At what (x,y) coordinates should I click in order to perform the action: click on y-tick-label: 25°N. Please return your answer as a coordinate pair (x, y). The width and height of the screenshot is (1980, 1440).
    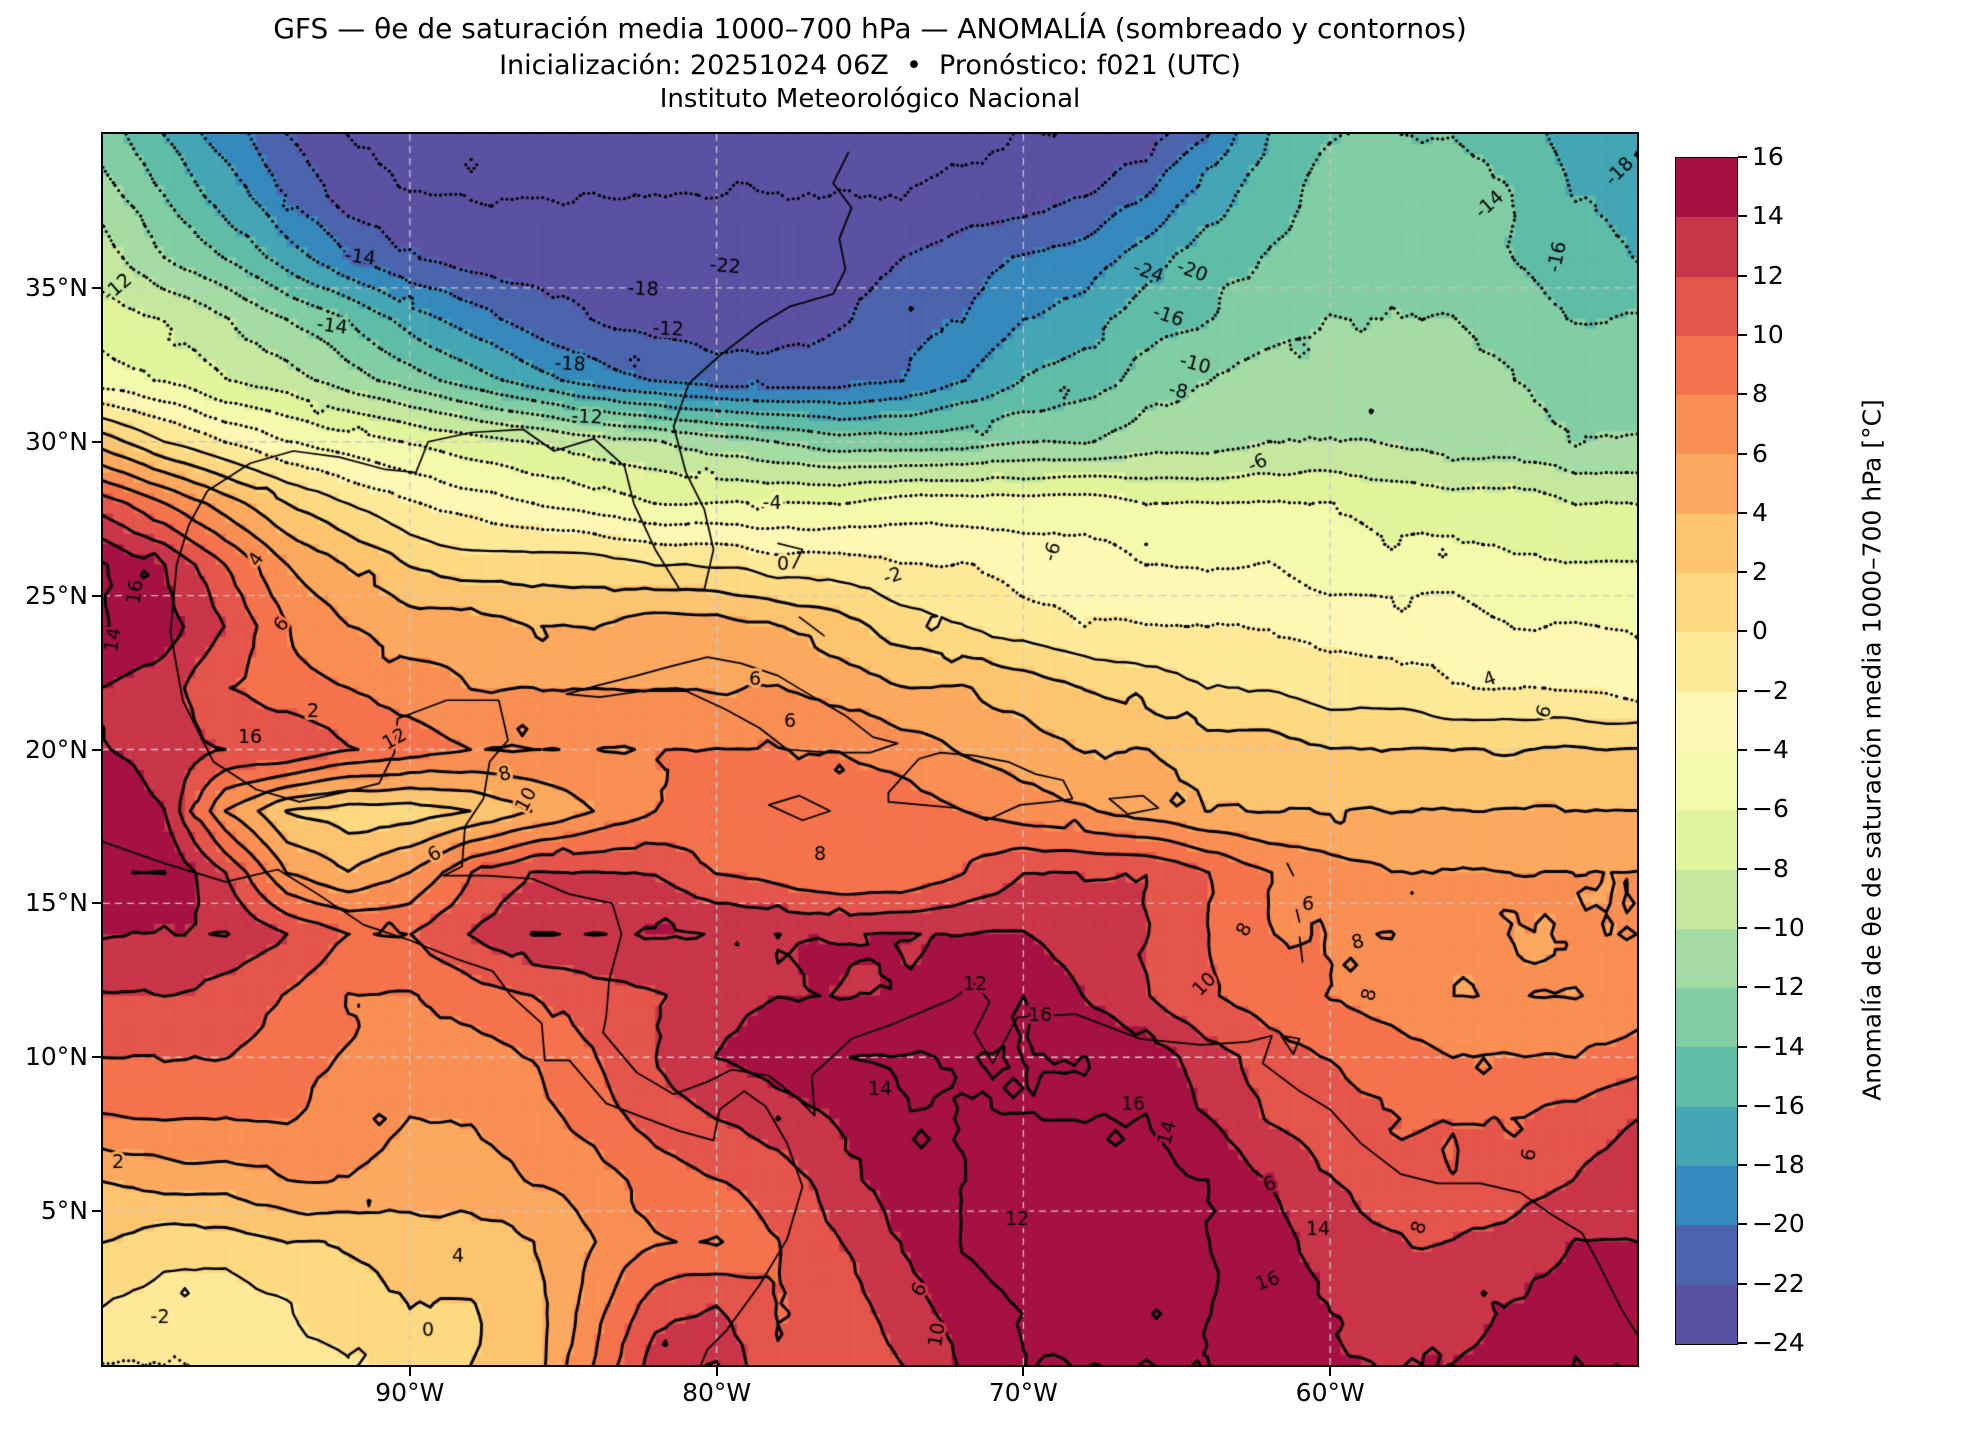
    Looking at the image, I should click on (56, 595).